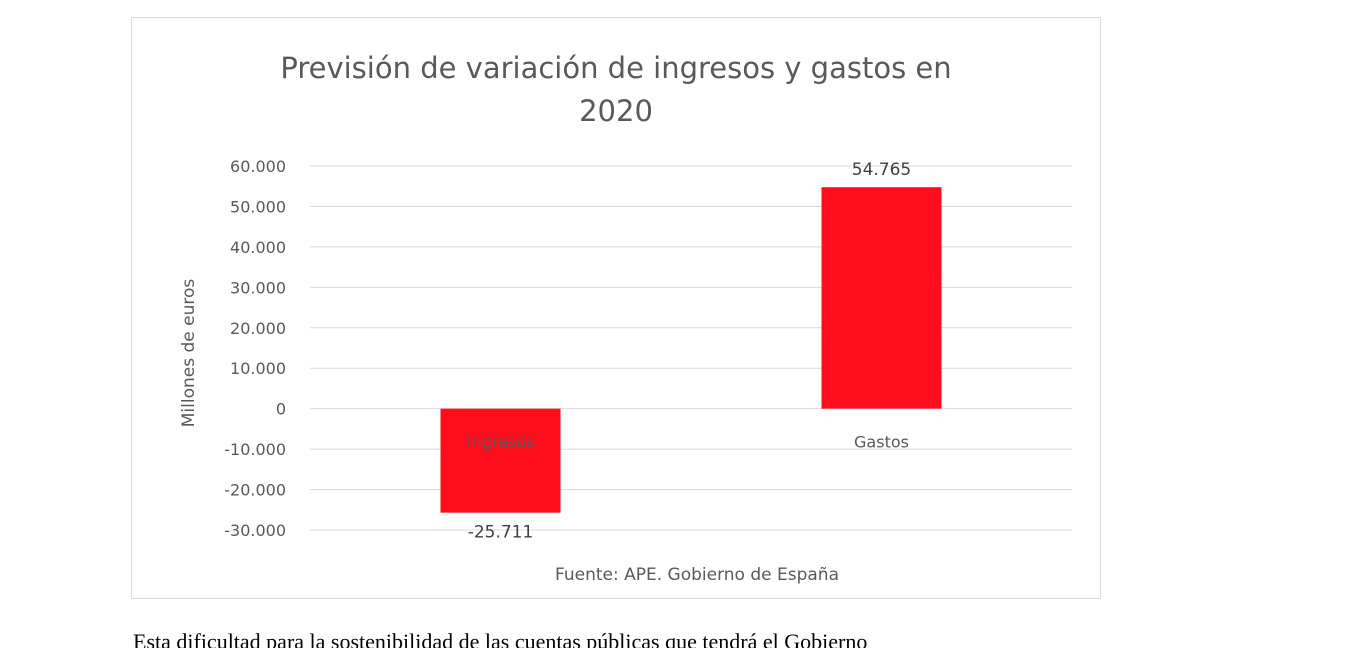 This screenshot has width=1348, height=648. I want to click on y-tick-label: 20.000, so click(258, 328).